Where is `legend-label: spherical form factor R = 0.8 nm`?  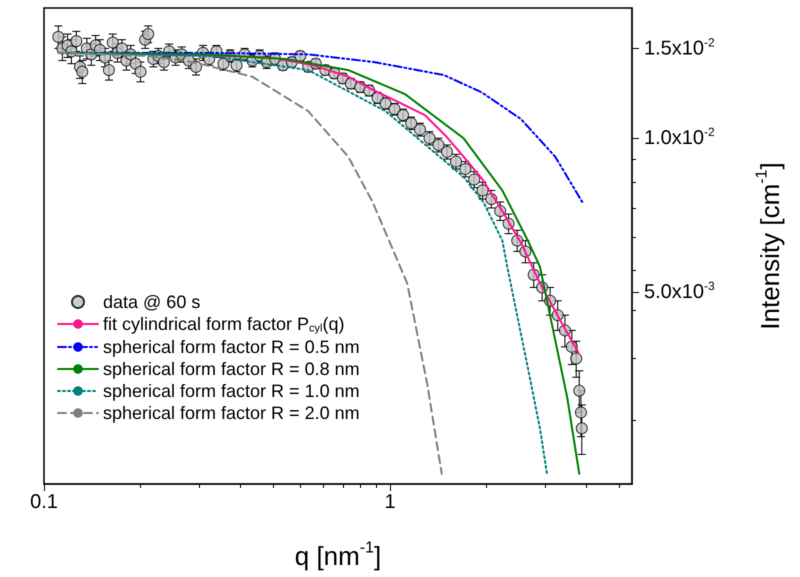 legend-label: spherical form factor R = 0.8 nm is located at coordinates (231, 369).